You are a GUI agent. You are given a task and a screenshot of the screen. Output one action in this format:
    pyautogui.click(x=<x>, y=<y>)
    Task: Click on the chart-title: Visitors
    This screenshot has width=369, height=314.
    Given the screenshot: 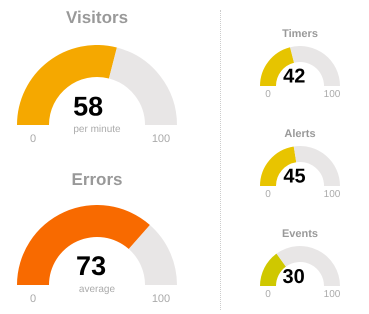 What is the action you would take?
    pyautogui.click(x=97, y=18)
    